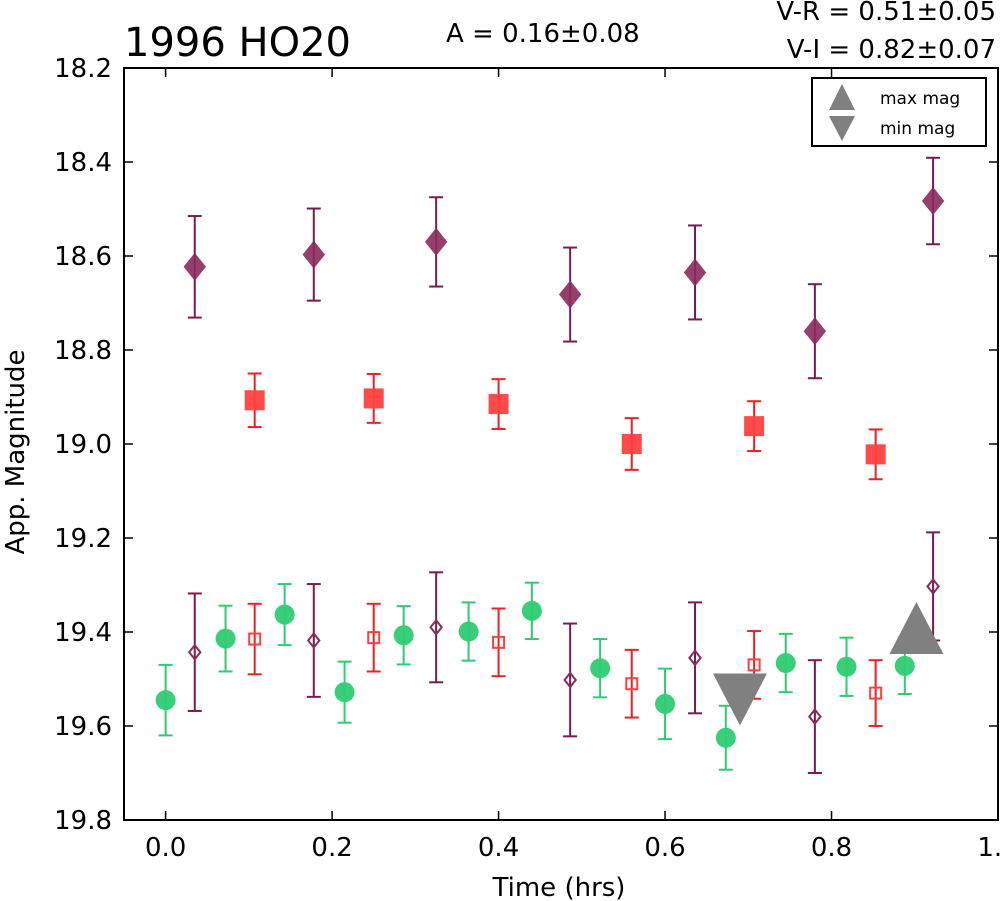 Image resolution: width=1000 pixels, height=901 pixels. I want to click on y-tick-label: 19.6, so click(83, 727).